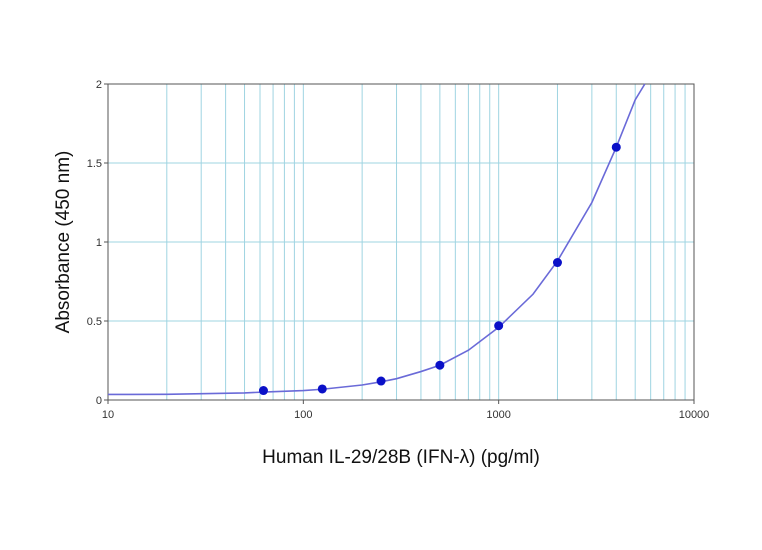 Image resolution: width=762 pixels, height=550 pixels. I want to click on y-tick-label: 2, so click(99, 85).